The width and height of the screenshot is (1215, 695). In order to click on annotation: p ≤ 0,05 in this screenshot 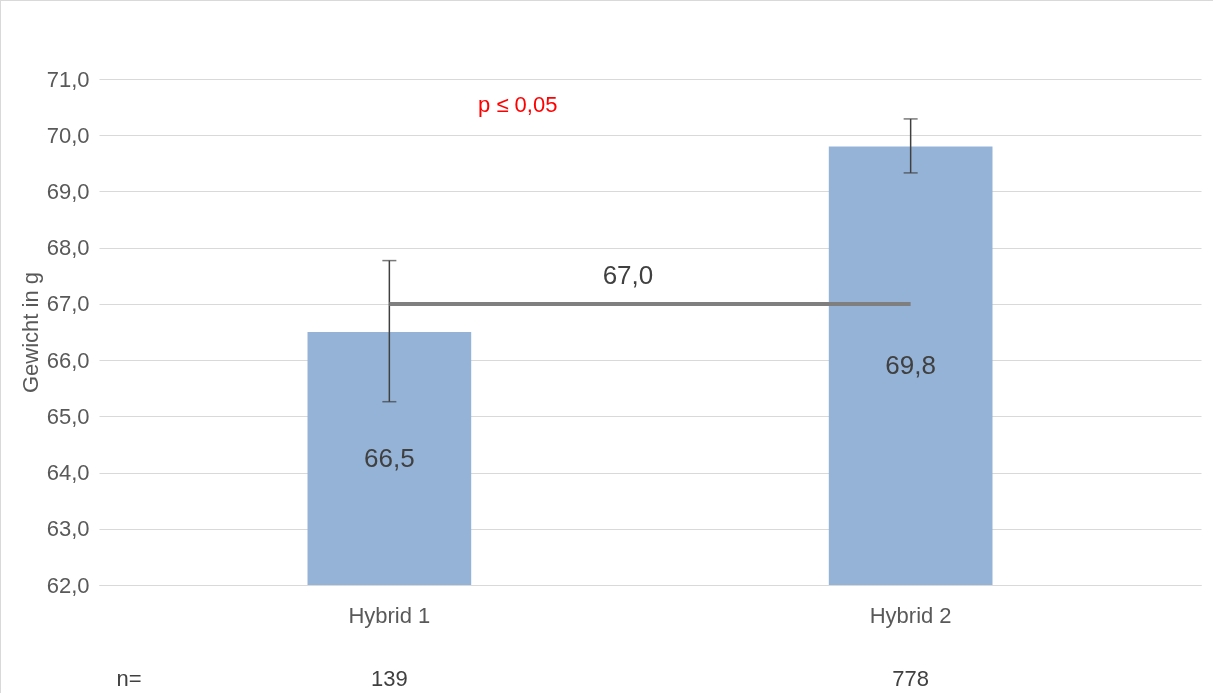, I will do `click(518, 104)`.